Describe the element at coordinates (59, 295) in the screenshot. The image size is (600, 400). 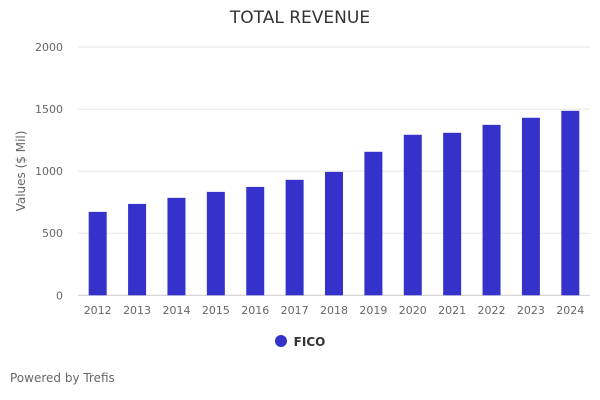
I see `y-tick-label: 0` at that location.